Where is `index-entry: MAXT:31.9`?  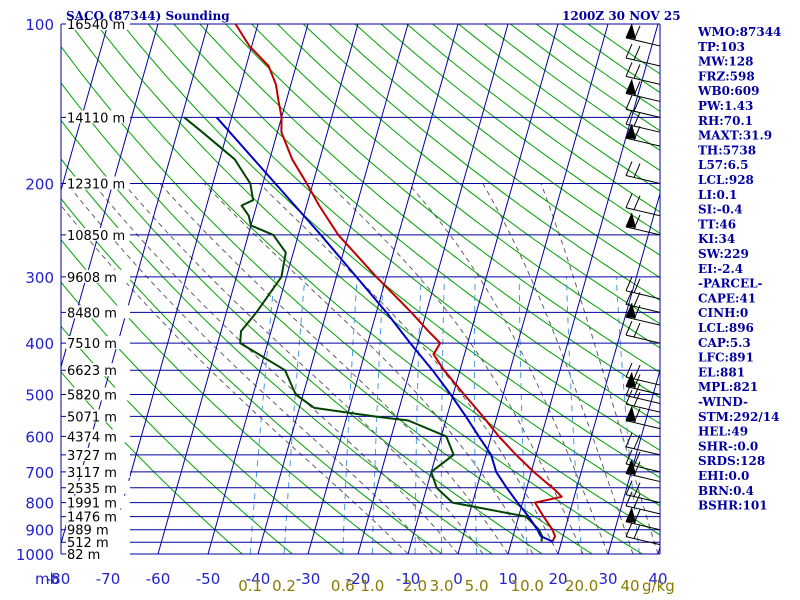 index-entry: MAXT:31.9 is located at coordinates (735, 136).